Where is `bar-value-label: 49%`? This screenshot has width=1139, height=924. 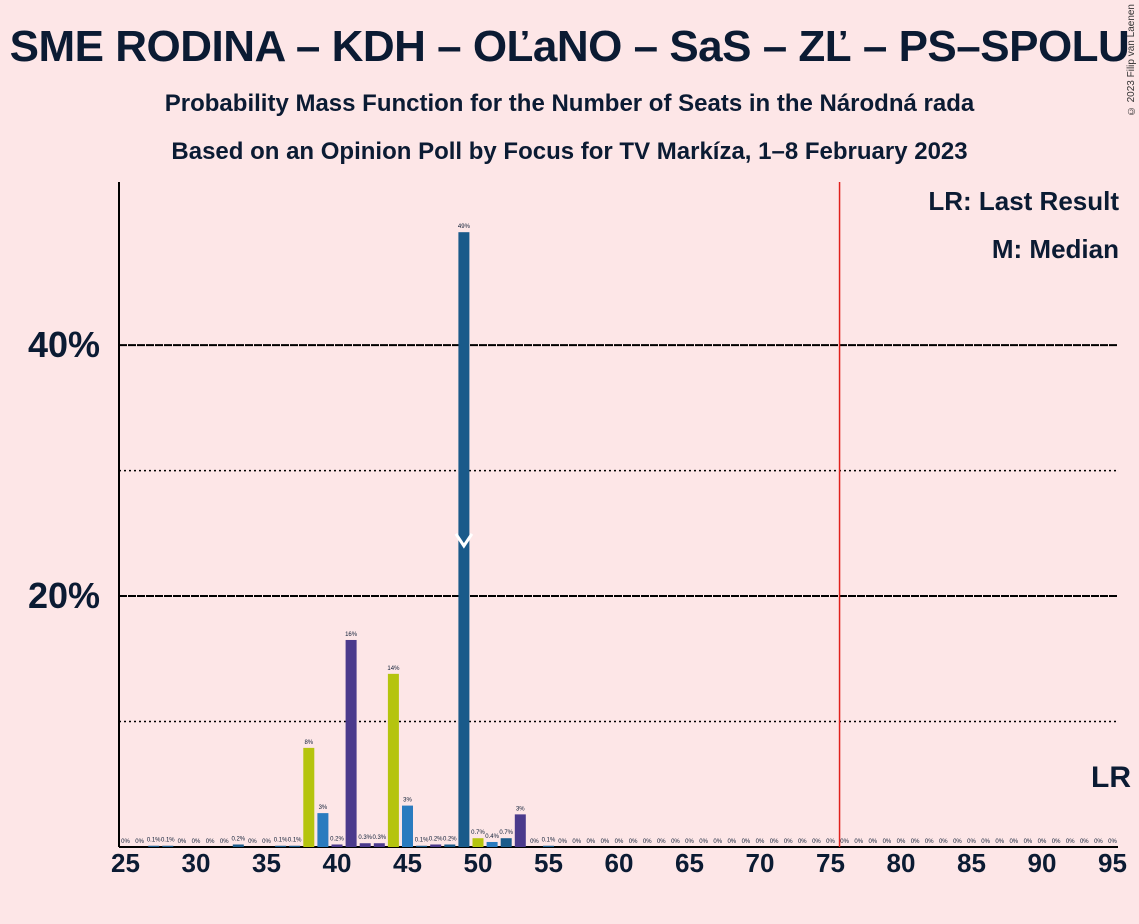
bar-value-label: 49% is located at coordinates (464, 227).